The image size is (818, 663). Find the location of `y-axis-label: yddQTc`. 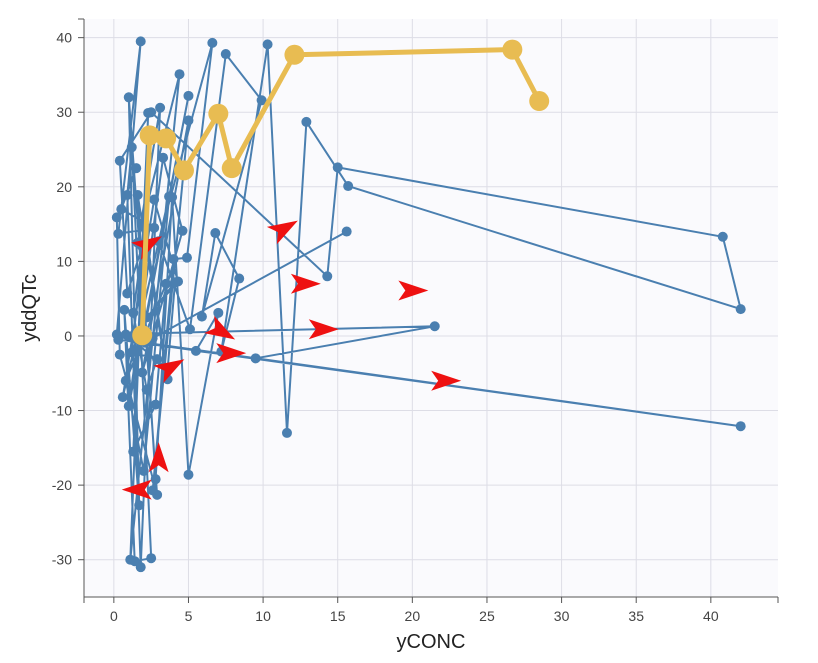

y-axis-label: yddQTc is located at coordinates (30, 308).